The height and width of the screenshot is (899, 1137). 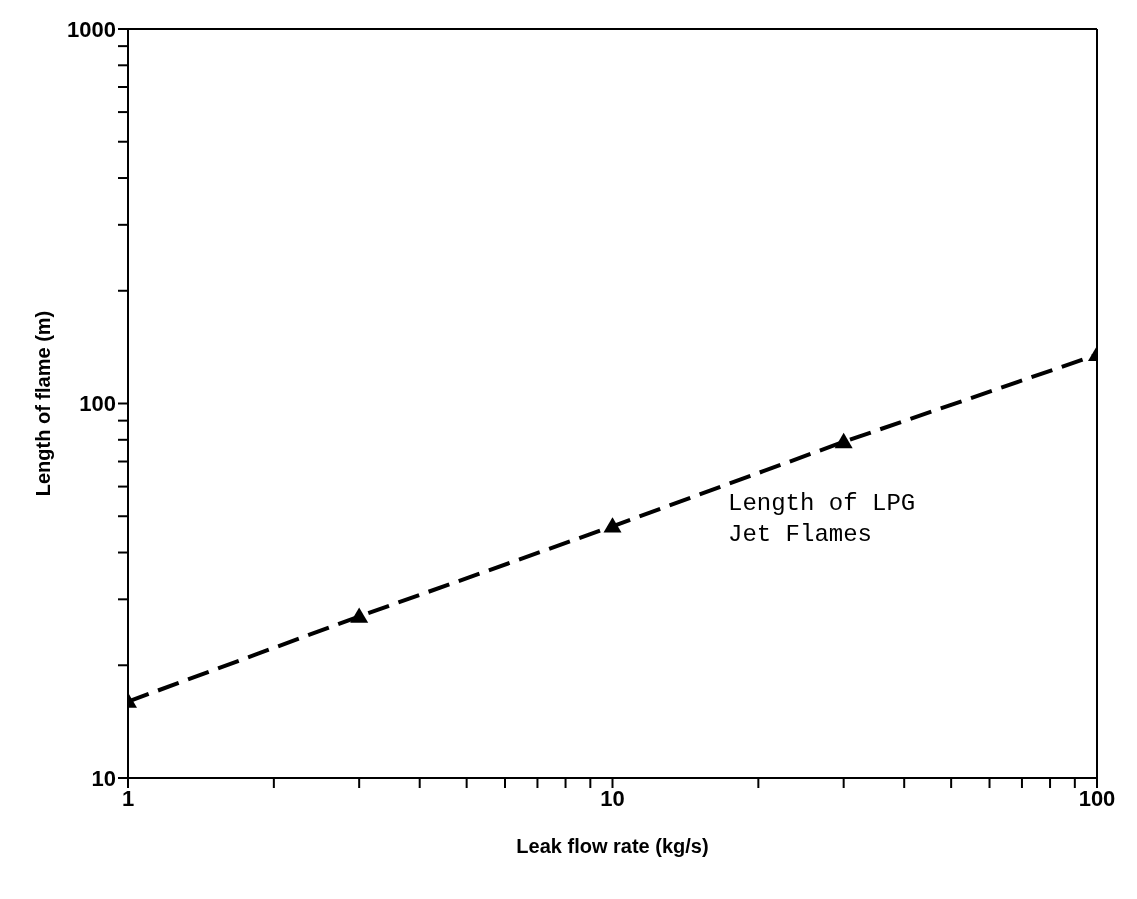 I want to click on annotation: Length of LPG Jet Flames, so click(x=822, y=520).